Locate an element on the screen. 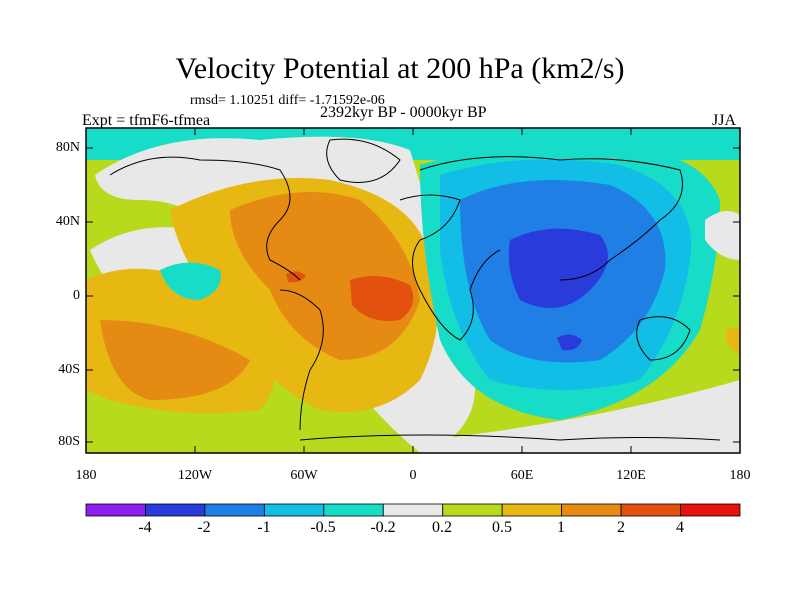 The height and width of the screenshot is (600, 800). x-label-60w: 60W is located at coordinates (304, 475).